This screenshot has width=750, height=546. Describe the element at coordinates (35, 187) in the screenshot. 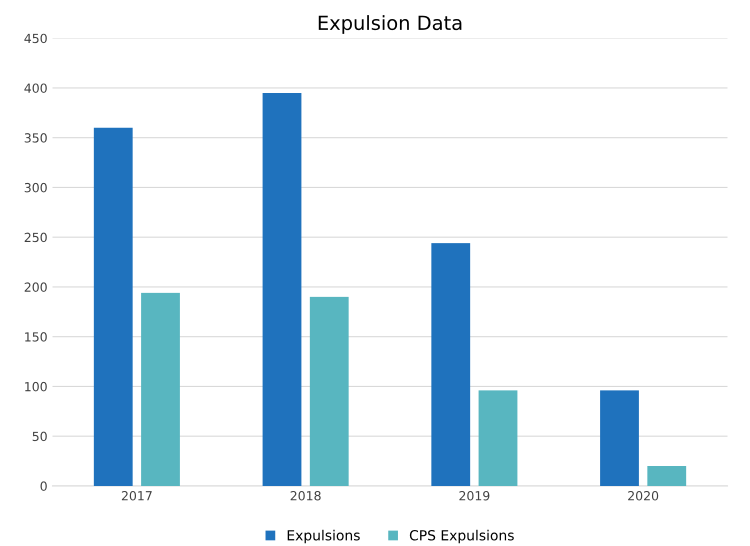

I see `y-tick-label: 300` at that location.